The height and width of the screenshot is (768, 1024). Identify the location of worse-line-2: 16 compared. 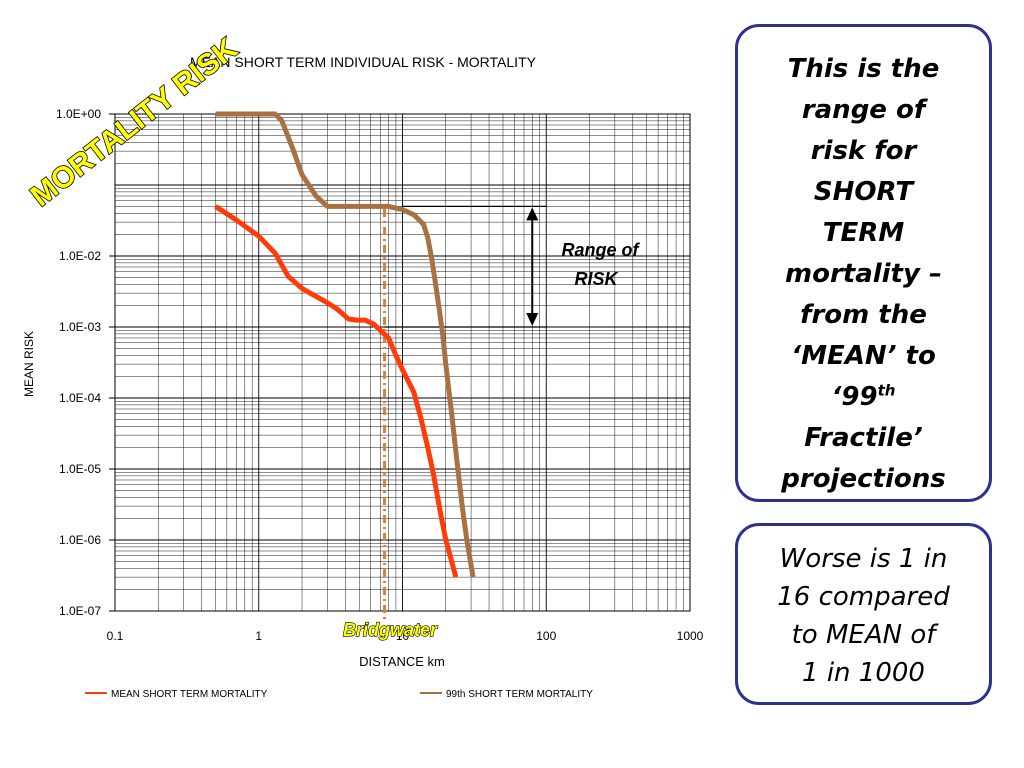
(863, 597).